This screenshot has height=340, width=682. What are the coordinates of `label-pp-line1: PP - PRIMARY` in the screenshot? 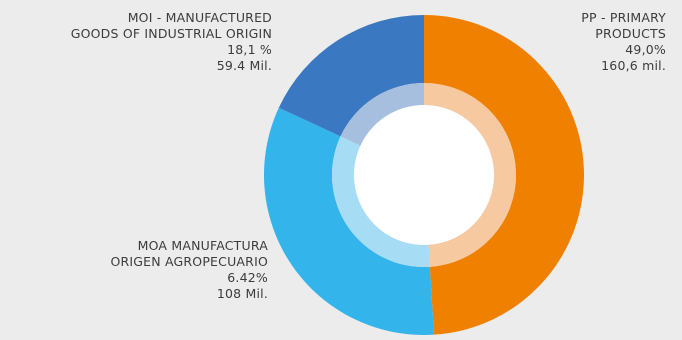 It's located at (623, 17).